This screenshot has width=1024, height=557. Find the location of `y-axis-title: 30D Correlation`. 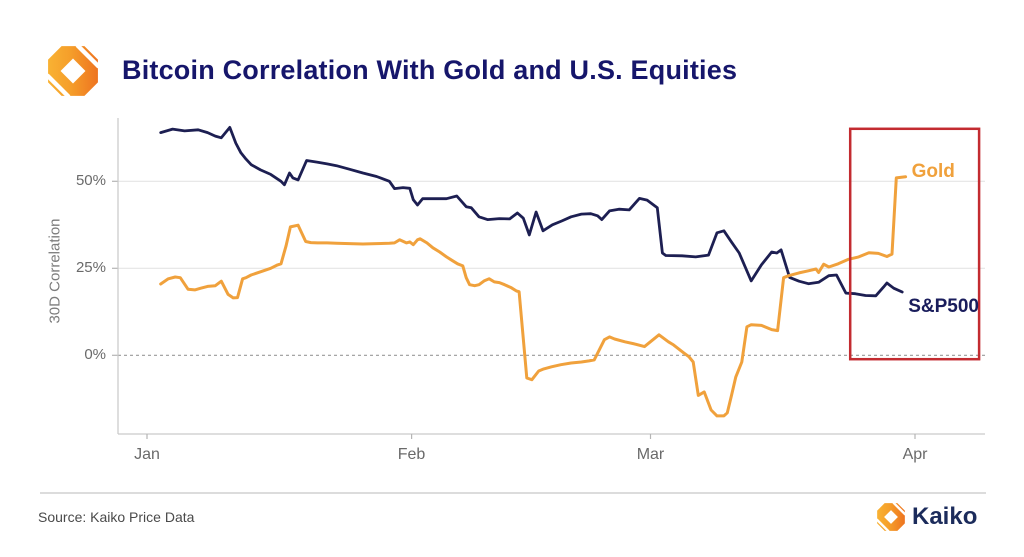

y-axis-title: 30D Correlation is located at coordinates (55, 271).